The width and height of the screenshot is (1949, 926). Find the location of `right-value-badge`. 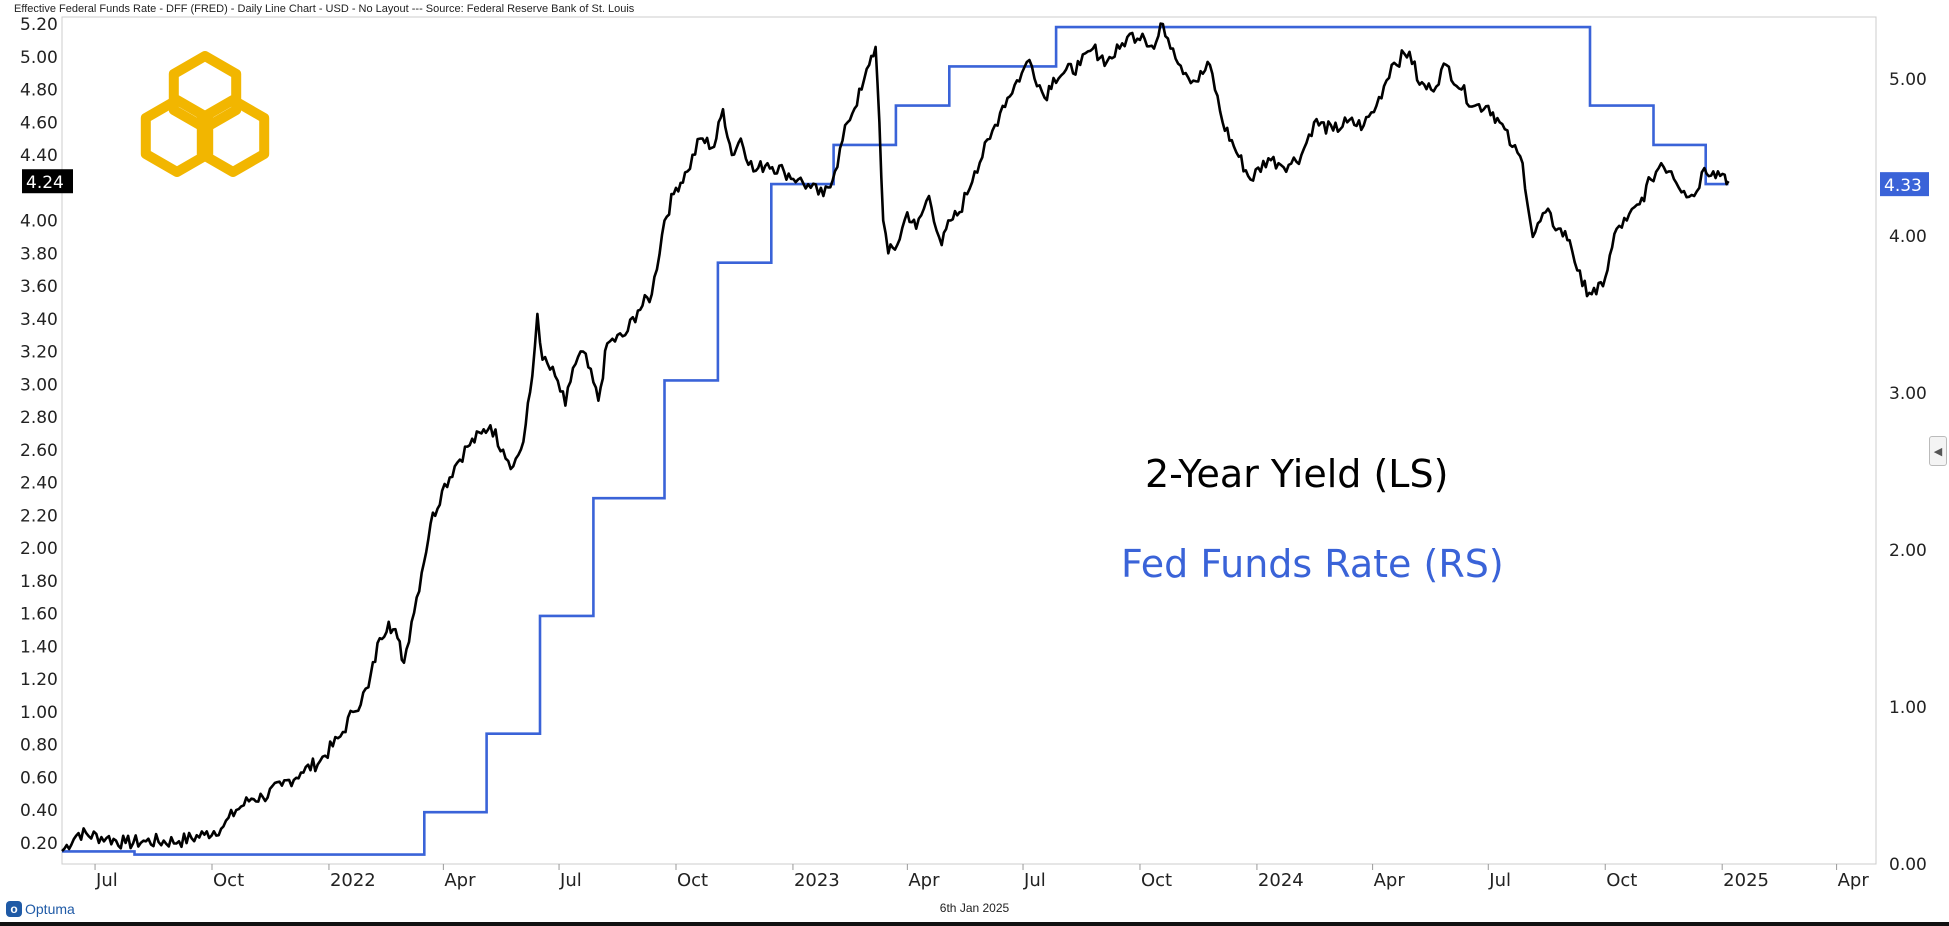

right-value-badge is located at coordinates (1904, 184).